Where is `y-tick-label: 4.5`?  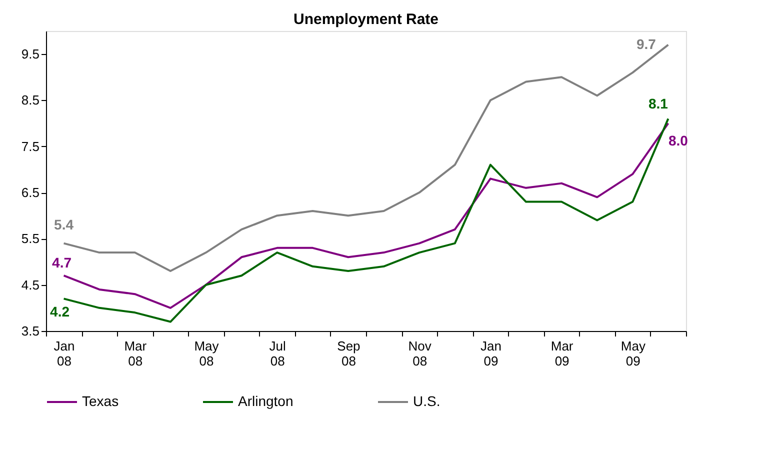
y-tick-label: 4.5 is located at coordinates (30, 284).